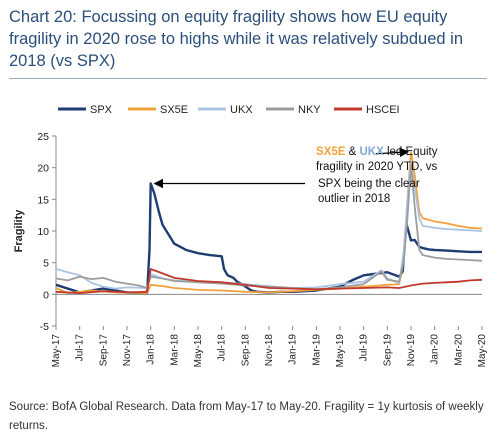 This screenshot has width=500, height=448. What do you see at coordinates (435, 349) in the screenshot?
I see `x-tick-label: Jan-20` at bounding box center [435, 349].